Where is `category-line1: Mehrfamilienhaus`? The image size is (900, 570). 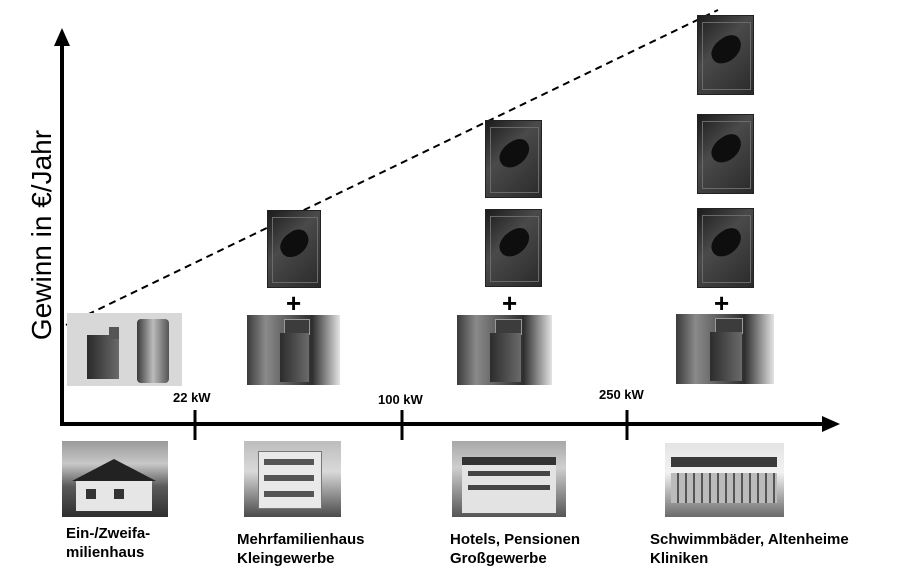
category-line1: Mehrfamilienhaus is located at coordinates (301, 539).